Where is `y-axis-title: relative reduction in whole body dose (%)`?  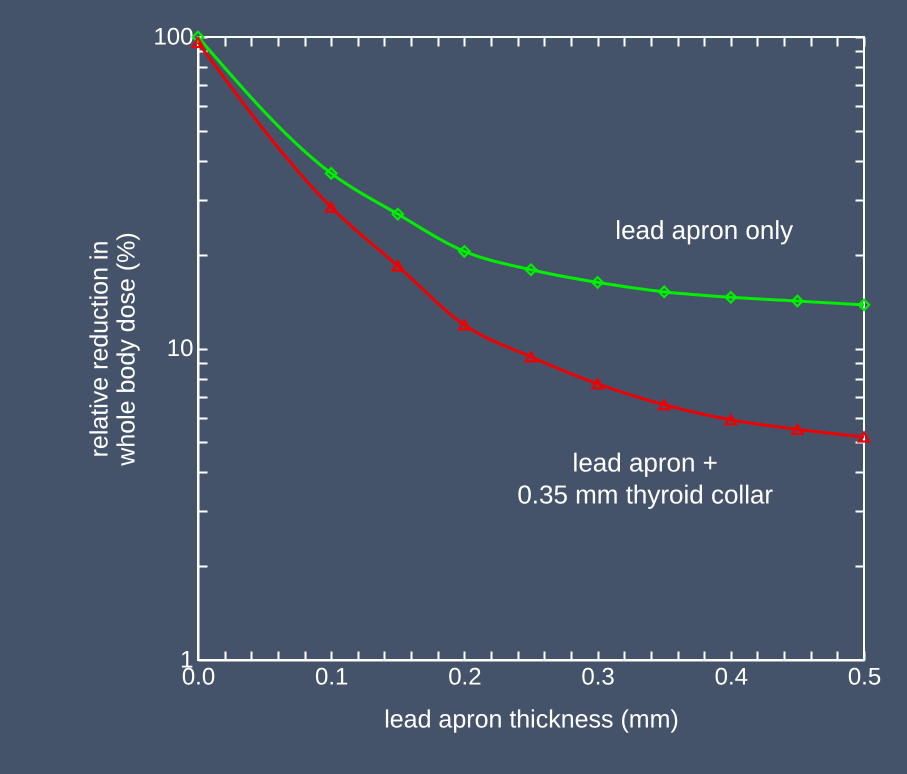 y-axis-title: relative reduction in whole body dose (%) is located at coordinates (112, 349).